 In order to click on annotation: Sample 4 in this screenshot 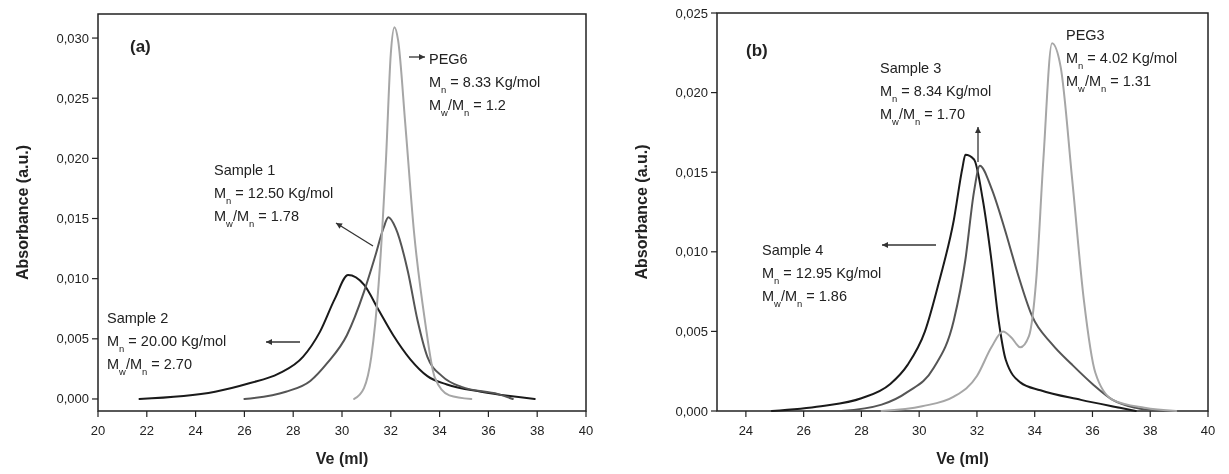, I will do `click(793, 250)`.